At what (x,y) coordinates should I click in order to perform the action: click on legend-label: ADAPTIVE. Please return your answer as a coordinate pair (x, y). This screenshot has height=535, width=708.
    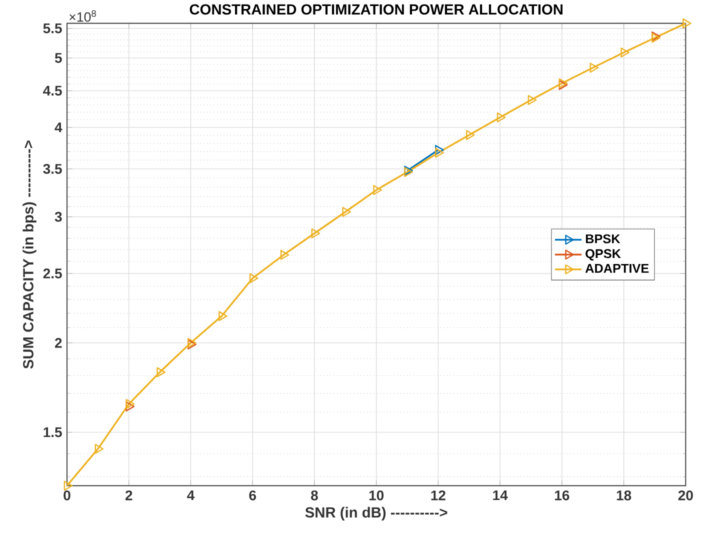
    Looking at the image, I should click on (617, 268).